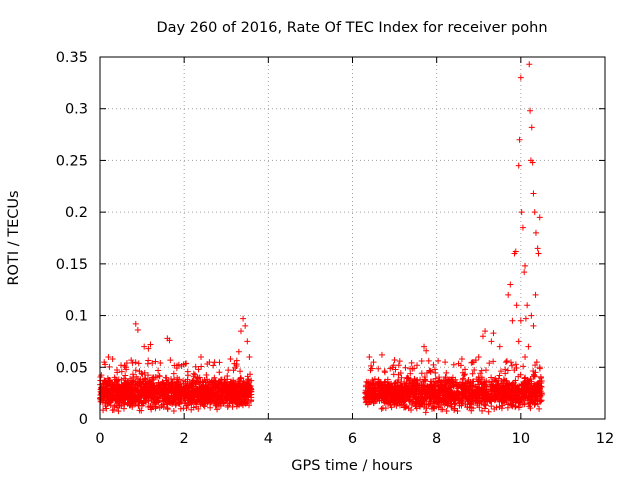  Describe the element at coordinates (521, 439) in the screenshot. I see `x-tick-label: 10` at that location.